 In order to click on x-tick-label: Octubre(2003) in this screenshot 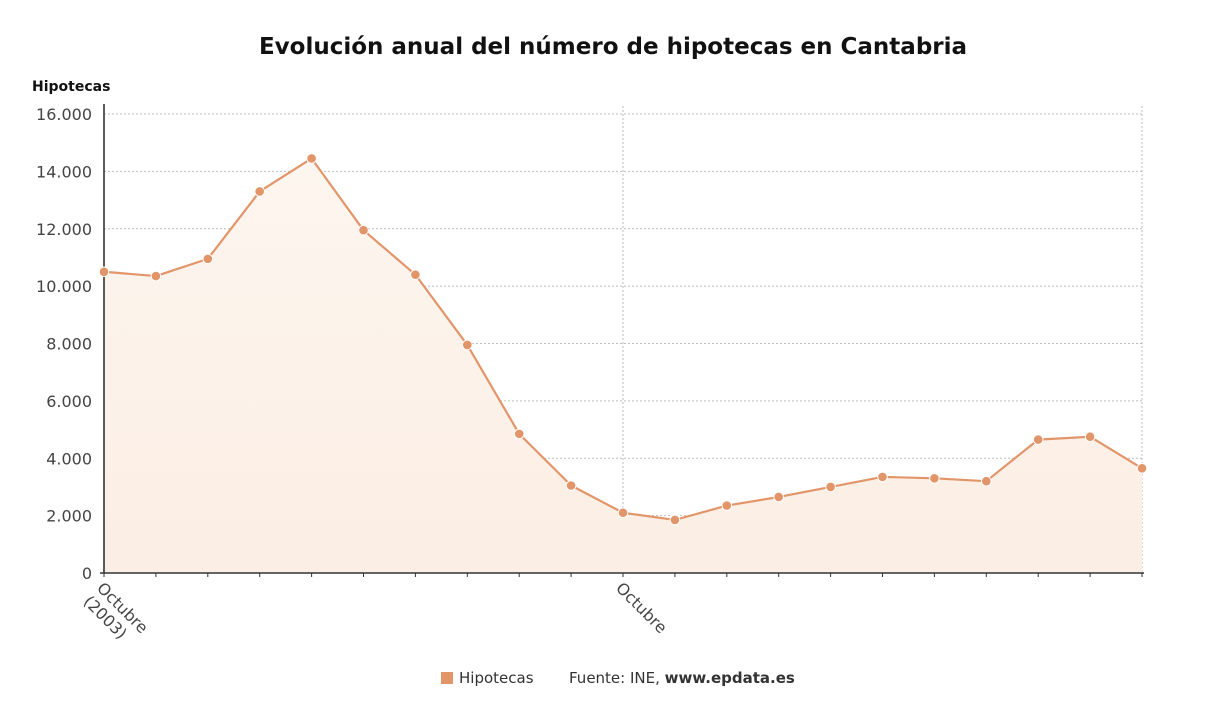, I will do `click(116, 614)`.